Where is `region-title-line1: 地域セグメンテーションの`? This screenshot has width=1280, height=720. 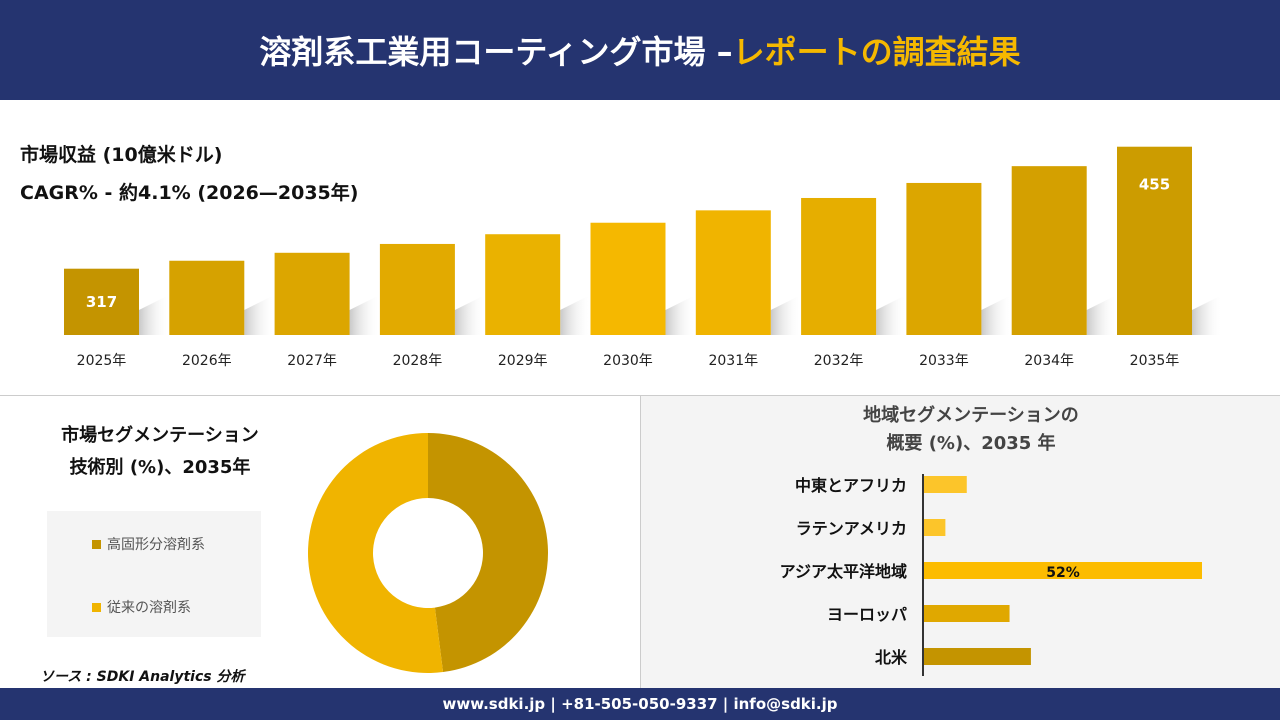
region-title-line1: 地域セグメンテーションの is located at coordinates (971, 415).